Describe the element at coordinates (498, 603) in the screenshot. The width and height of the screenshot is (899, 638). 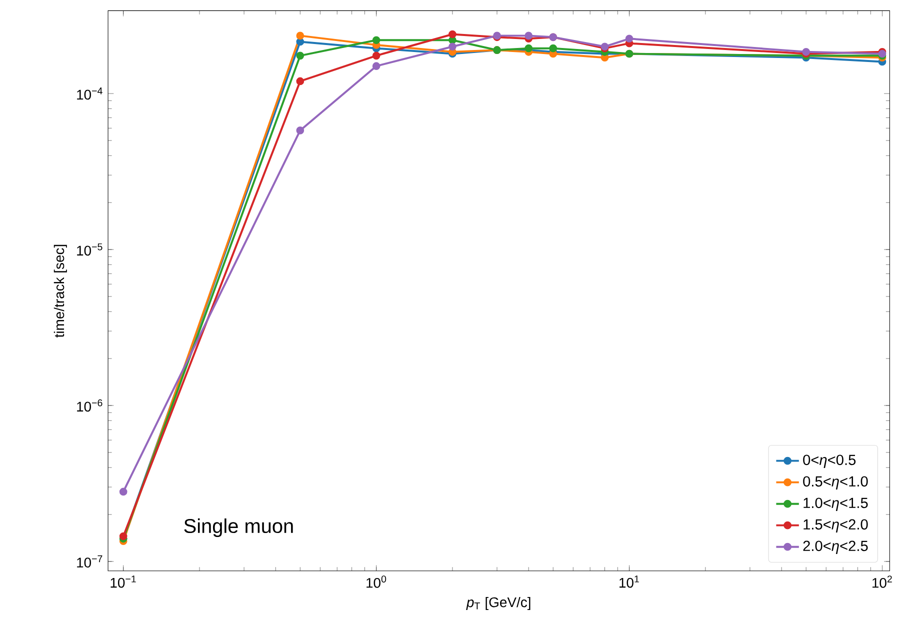
I see `x-axis-title: p$_{T}$ [GeV/c]` at that location.